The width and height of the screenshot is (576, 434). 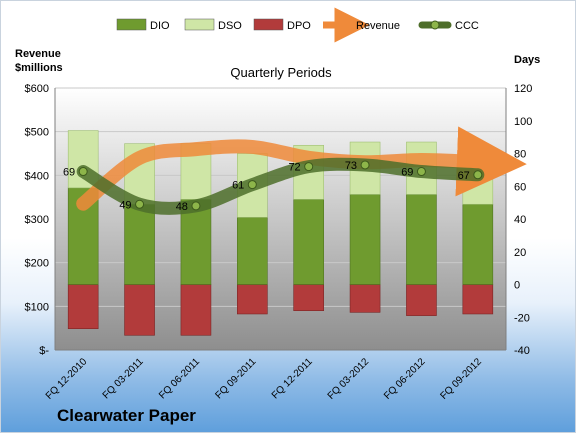 I want to click on left-axis-title: $millions, so click(x=39, y=68).